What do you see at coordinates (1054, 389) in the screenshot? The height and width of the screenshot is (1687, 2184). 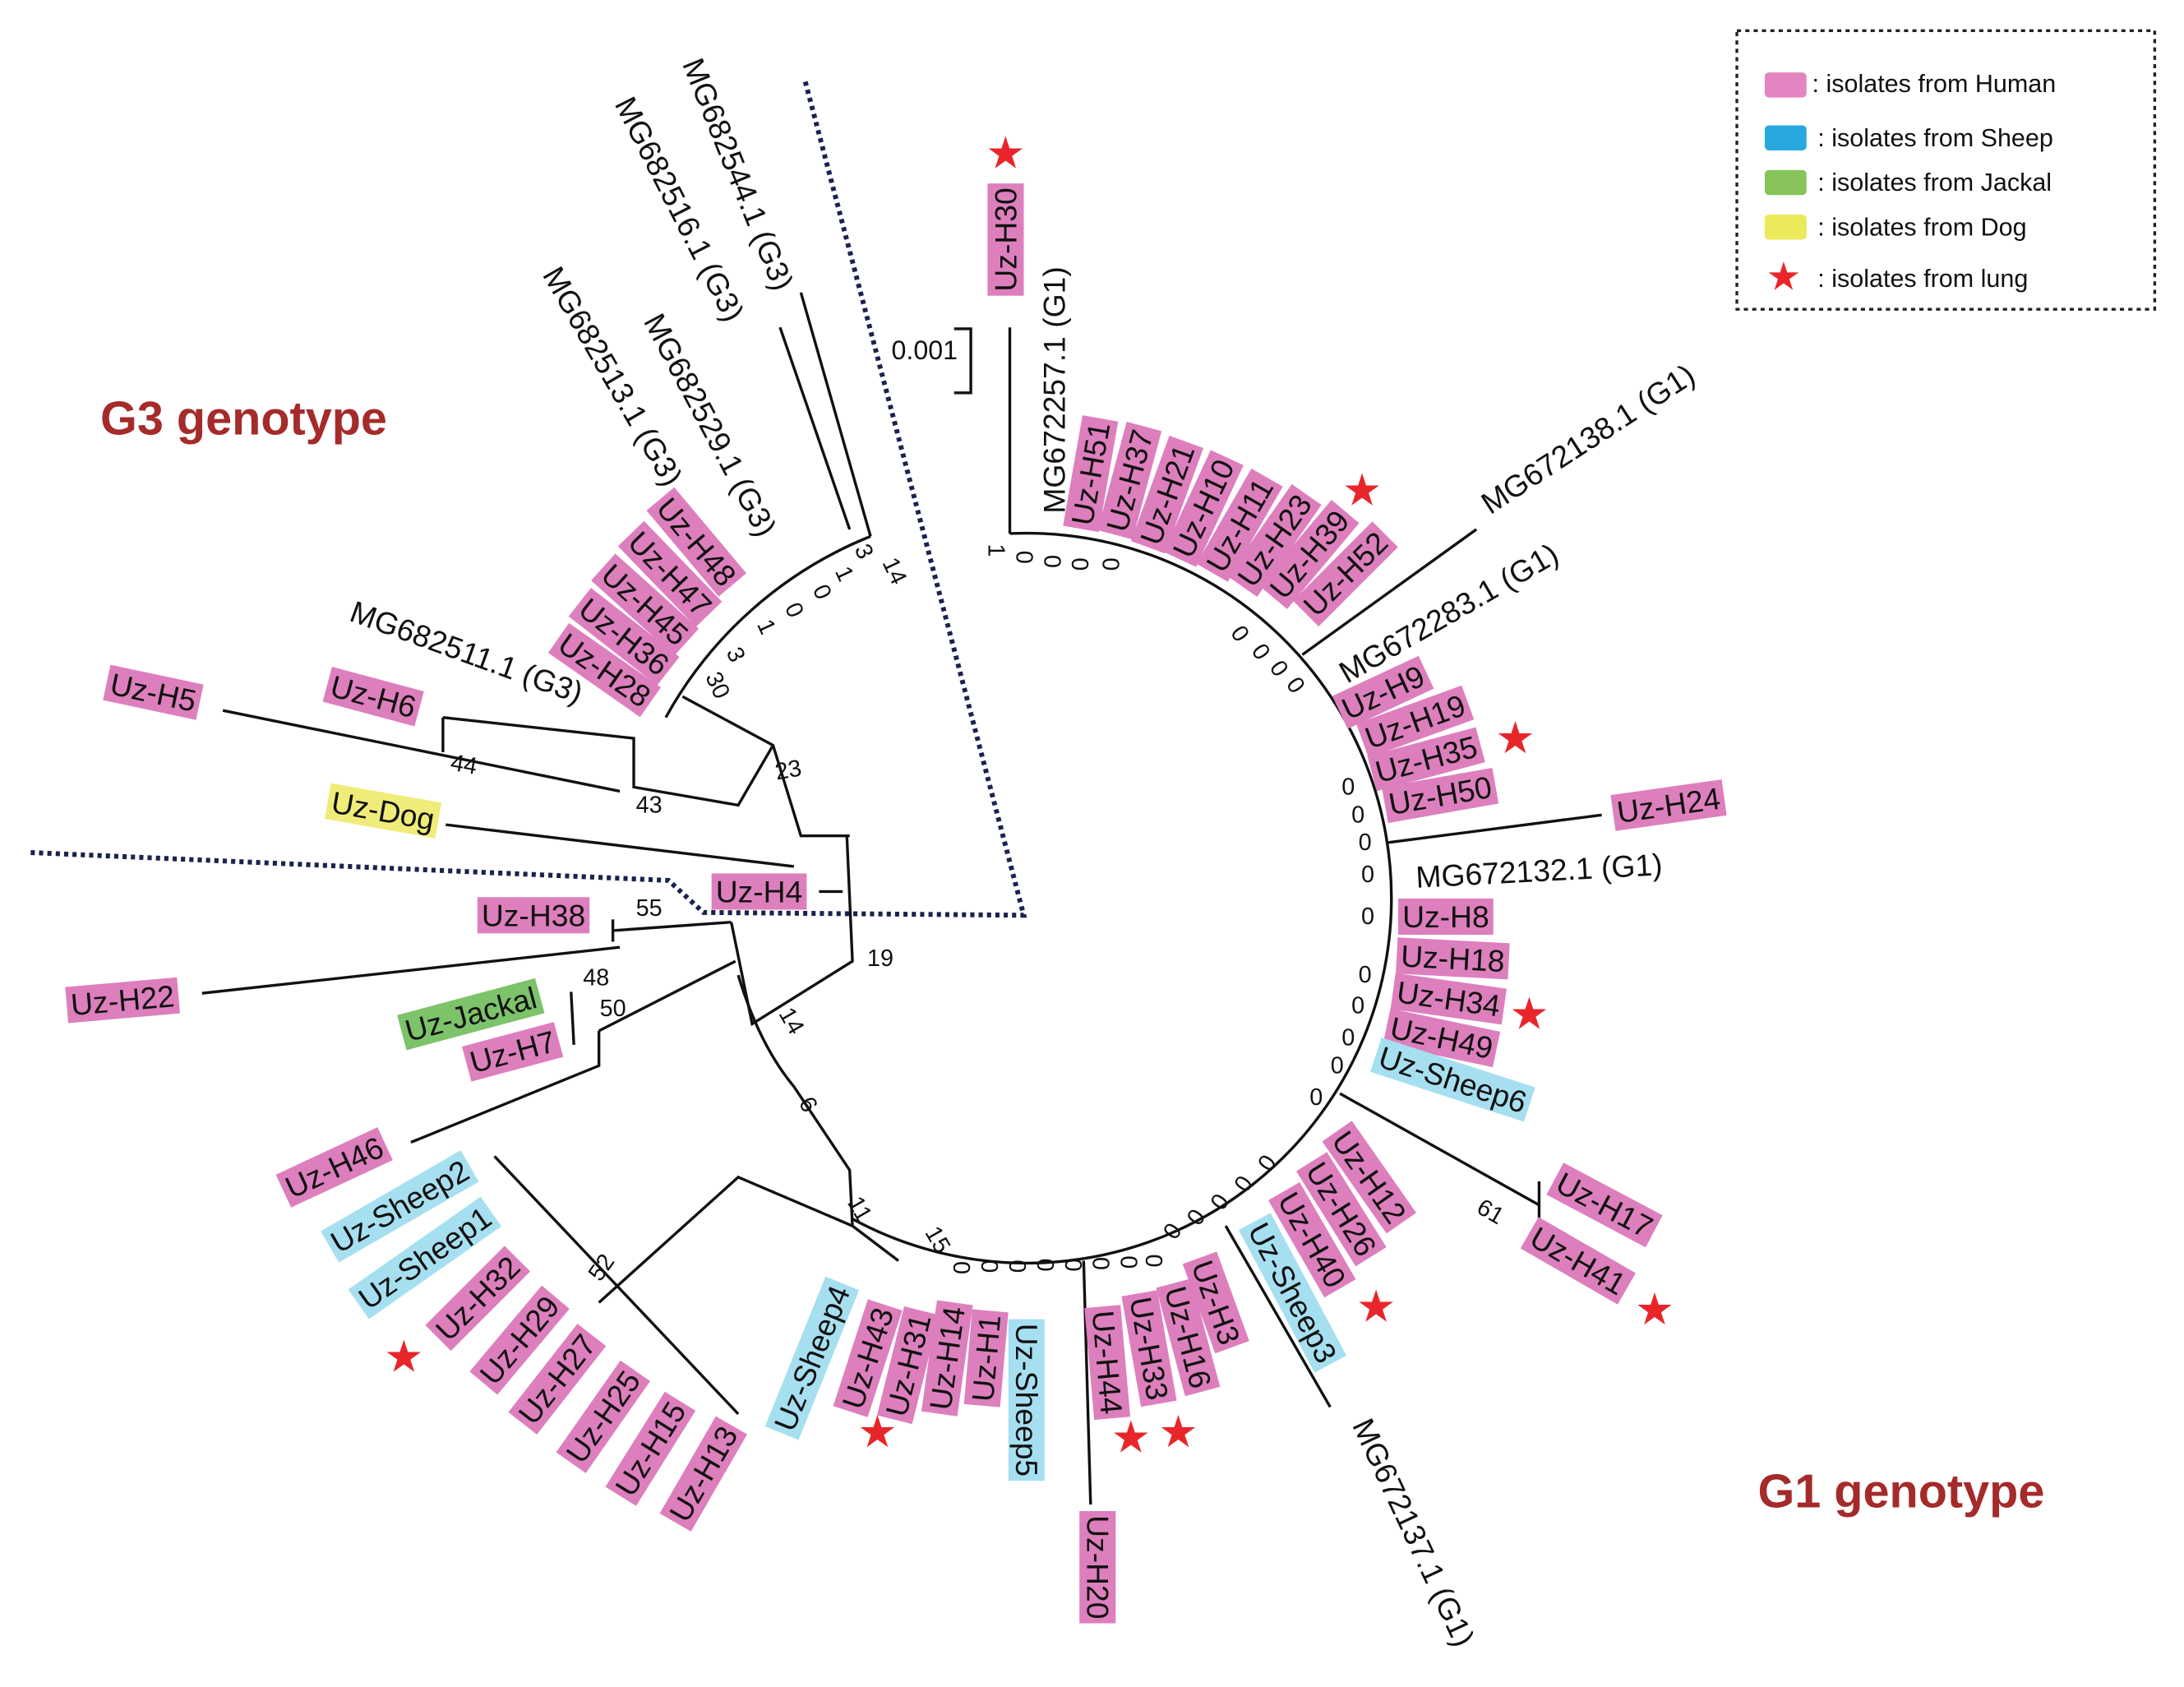 I see `reference-sequence-label: MG672257.1 (G1)` at bounding box center [1054, 389].